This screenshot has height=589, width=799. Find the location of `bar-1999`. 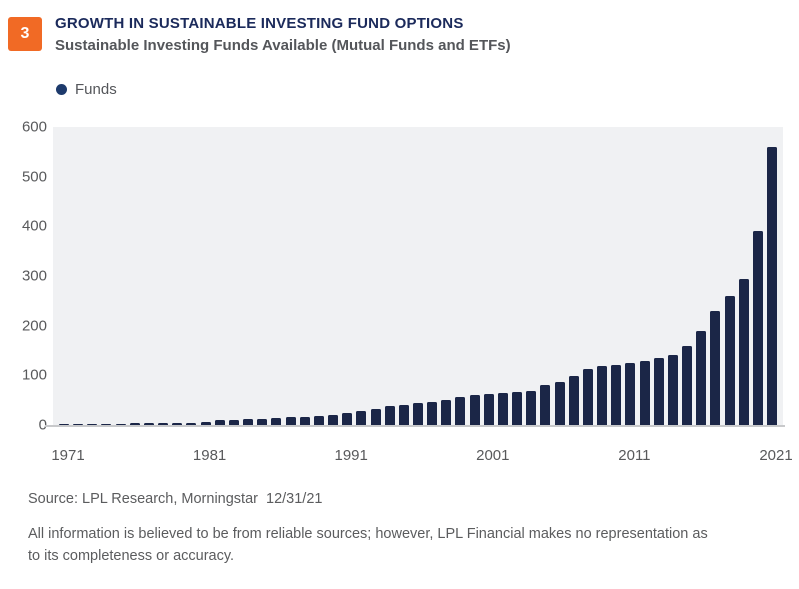

bar-1999 is located at coordinates (460, 410).